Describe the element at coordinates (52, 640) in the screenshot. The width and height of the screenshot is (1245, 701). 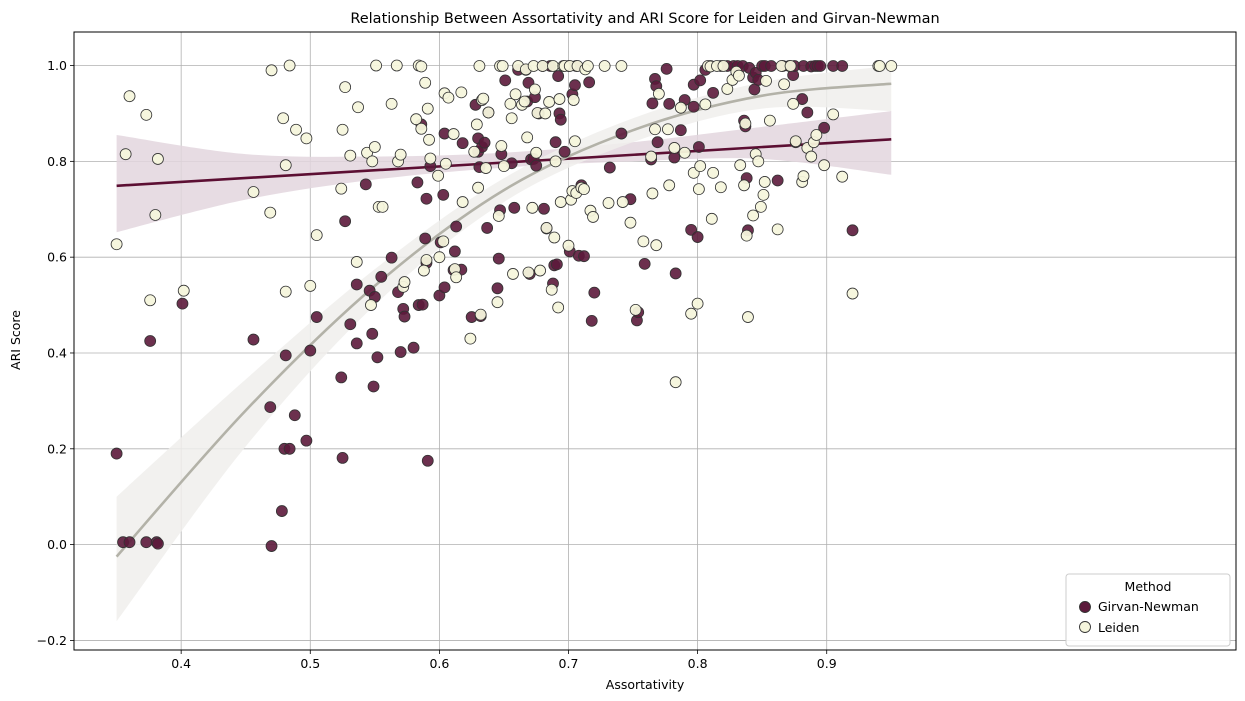
I see `y-tick-label: −0.2` at that location.